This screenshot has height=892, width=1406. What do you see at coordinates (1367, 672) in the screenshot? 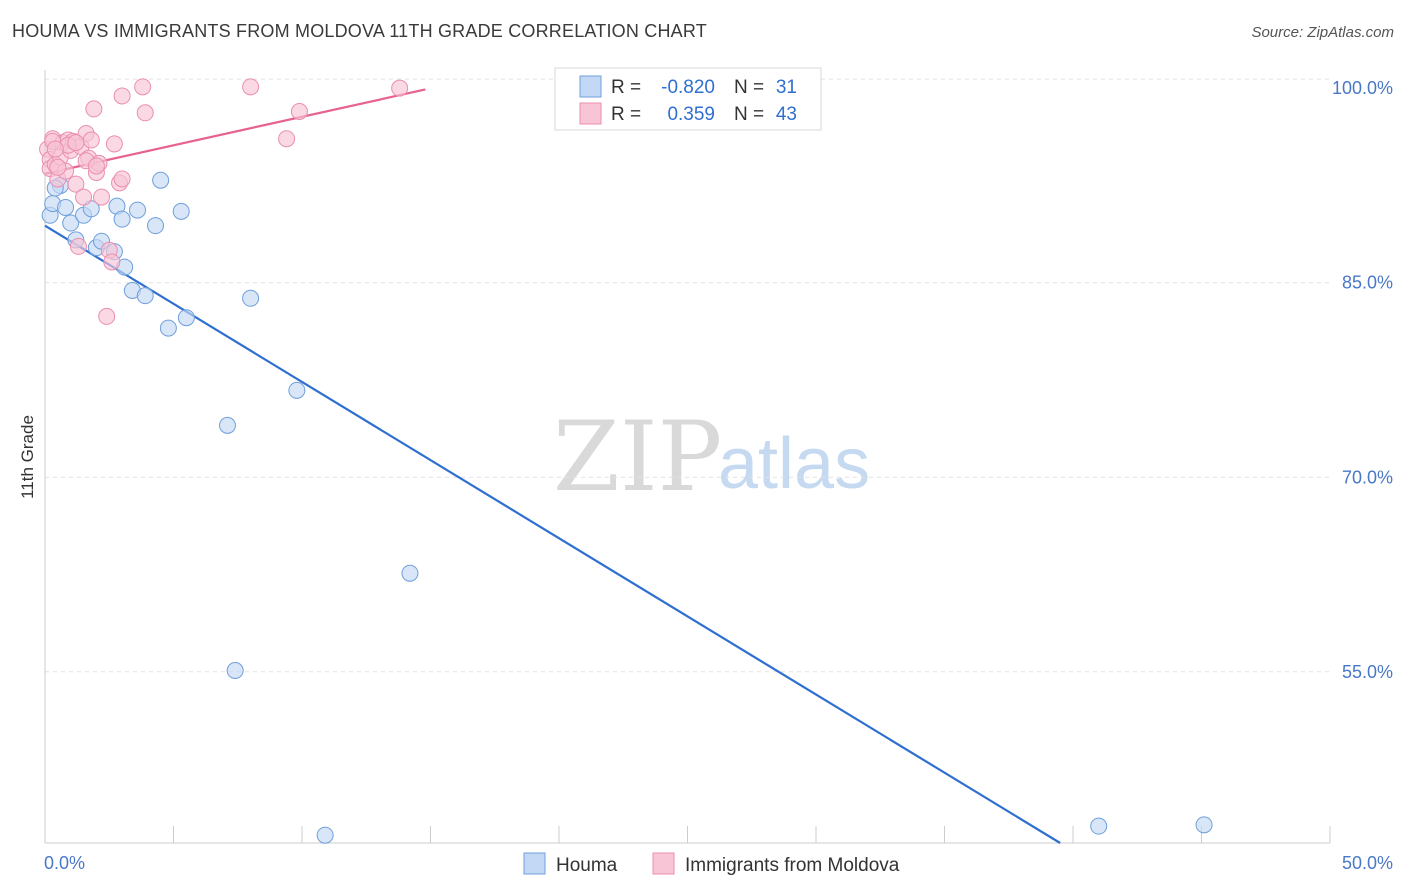
I see `y-tick-label: 55.0%` at bounding box center [1367, 672].